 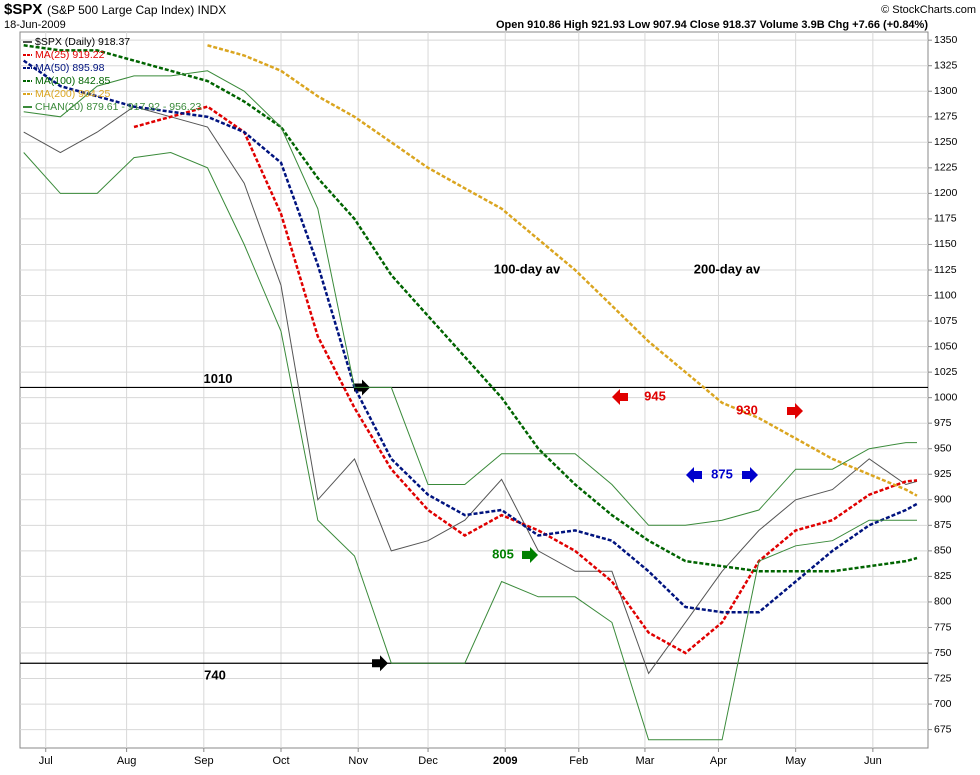 I want to click on x-tick-label: Jul, so click(x=46, y=761).